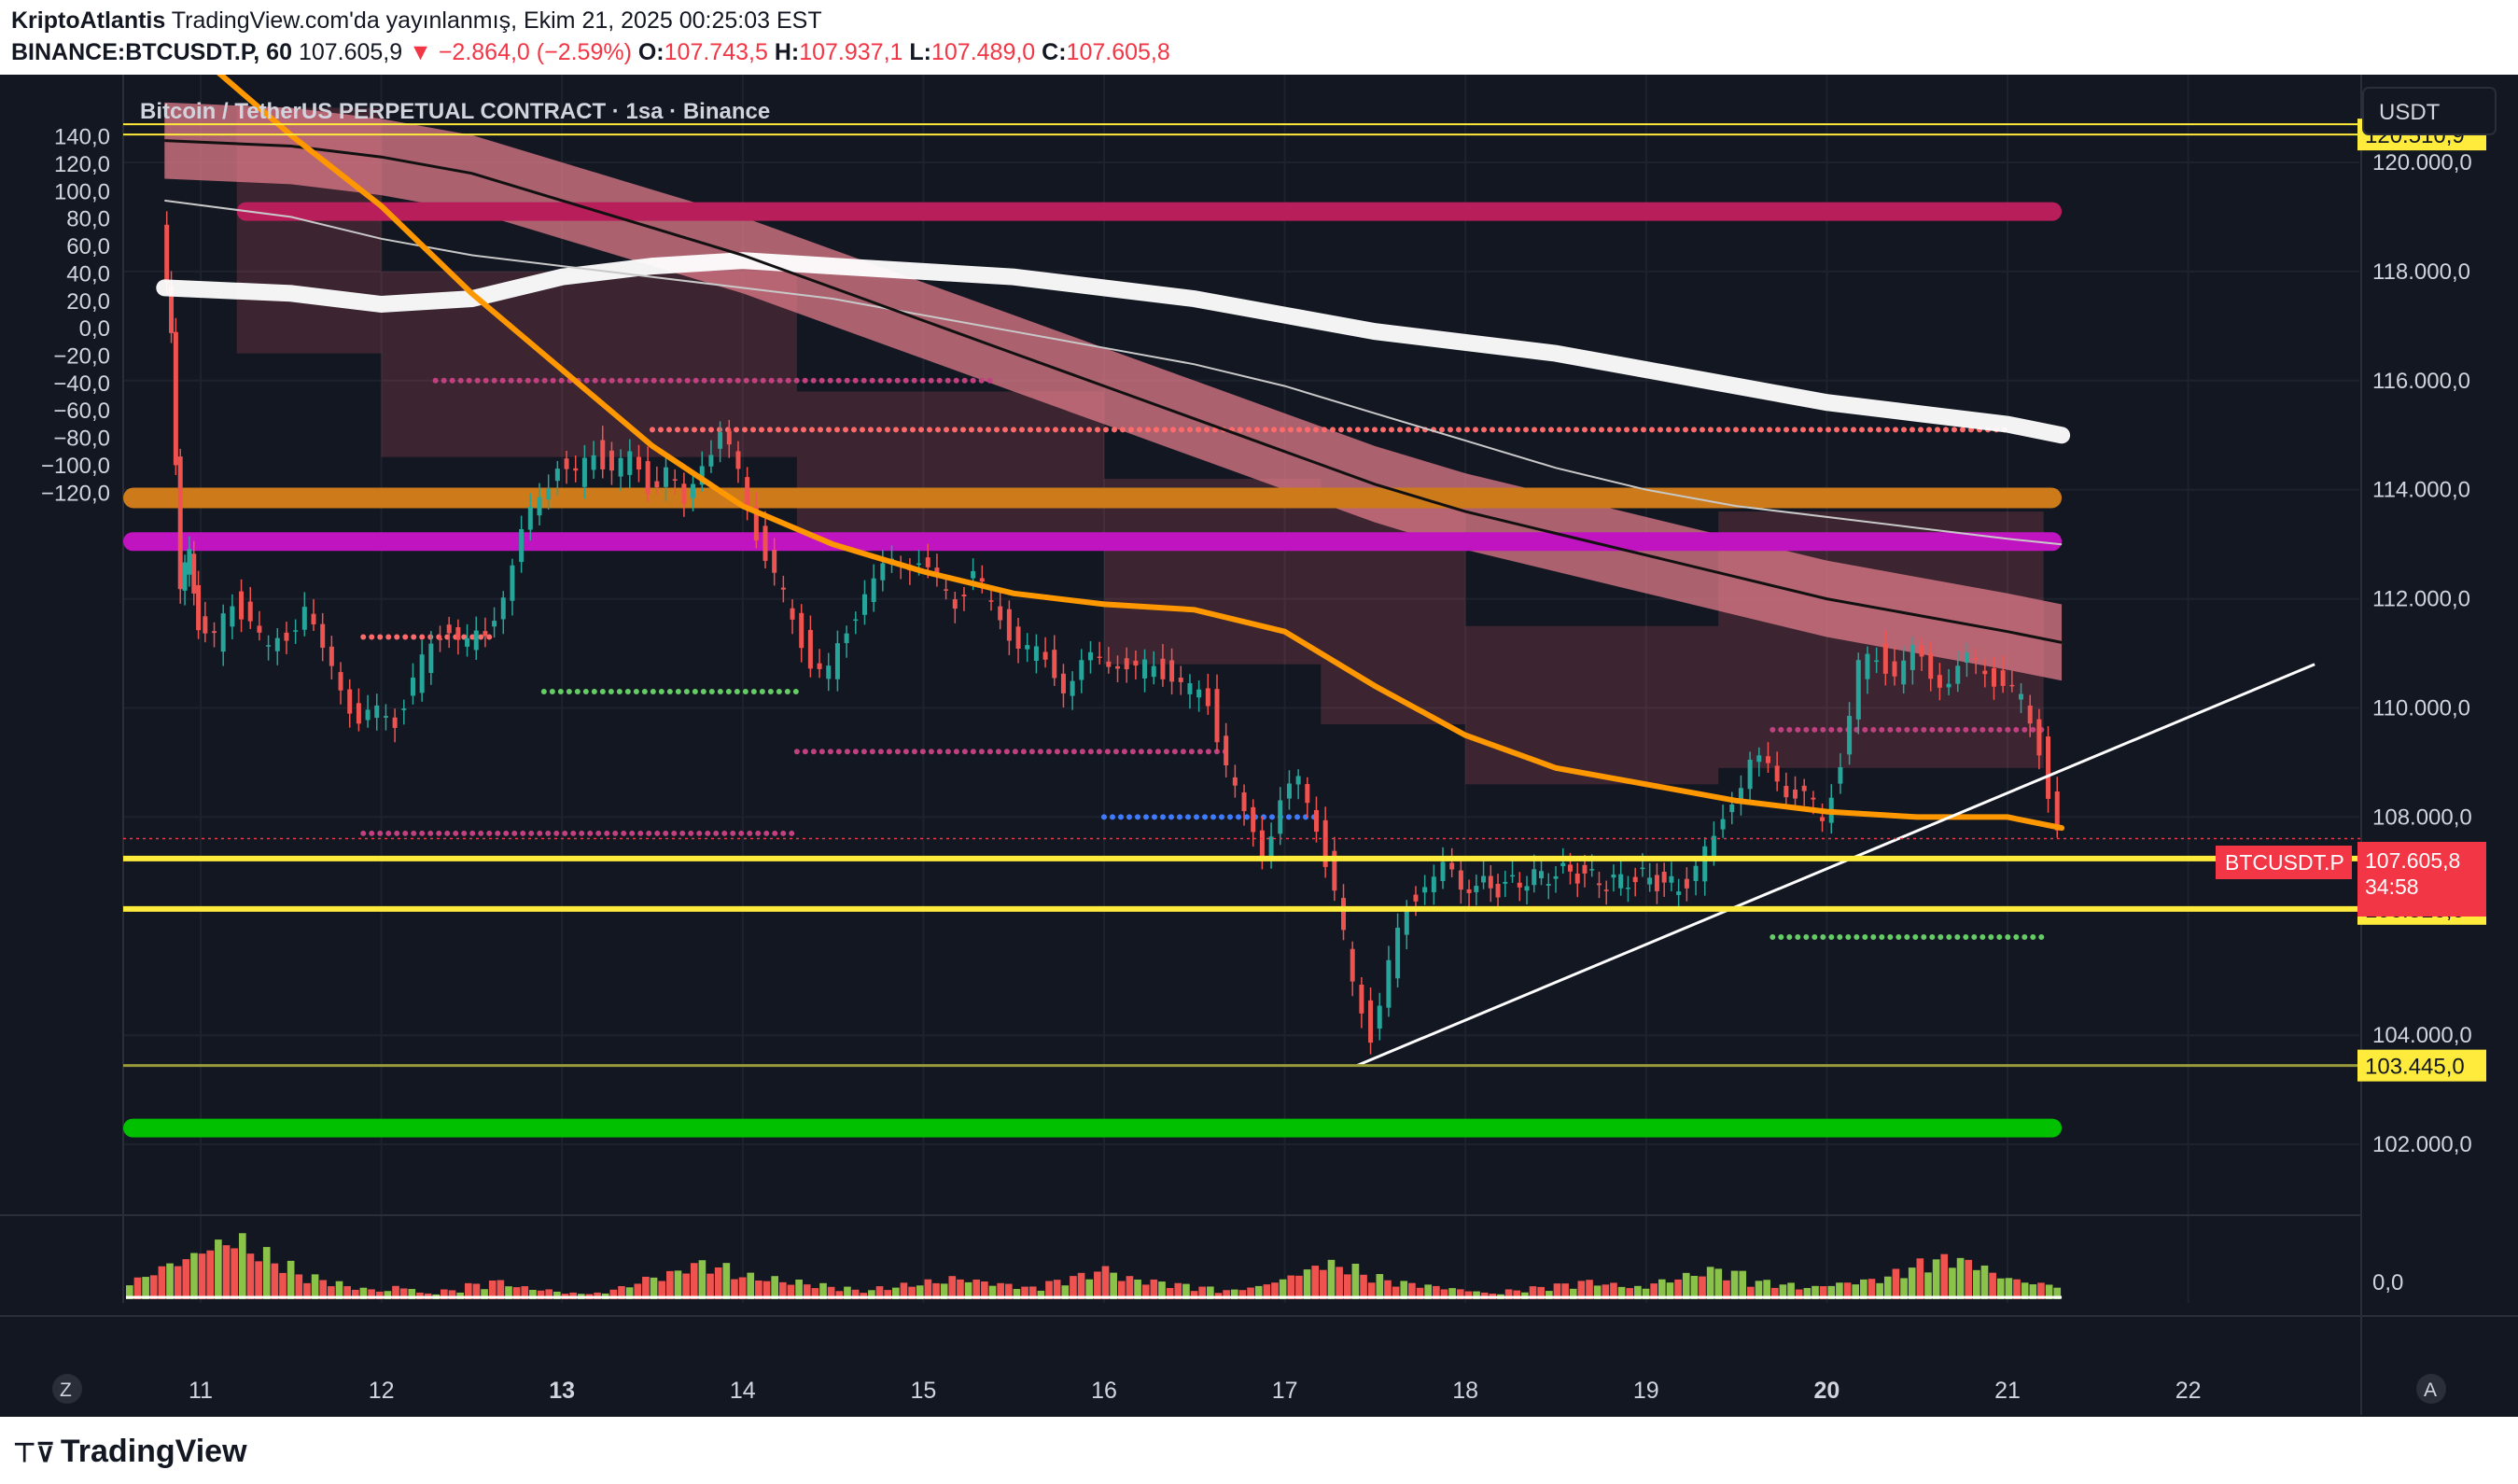 This screenshot has width=2518, height=1484. Describe the element at coordinates (2429, 111) in the screenshot. I see `currency-button: USDT` at that location.